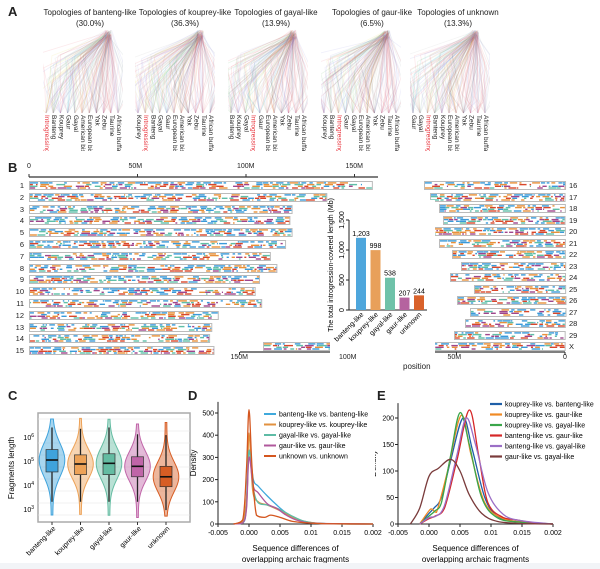 Image resolution: width=600 pixels, height=569 pixels. Describe the element at coordinates (46, 133) in the screenshot. I see `tree-leaf-label: Introgressing` at that location.